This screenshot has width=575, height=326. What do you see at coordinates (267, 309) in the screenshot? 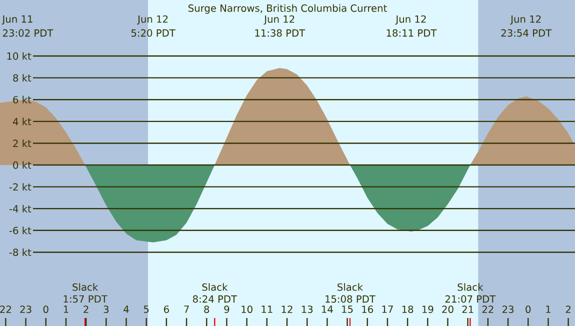
I see `x-tick-label: 11` at bounding box center [267, 309].